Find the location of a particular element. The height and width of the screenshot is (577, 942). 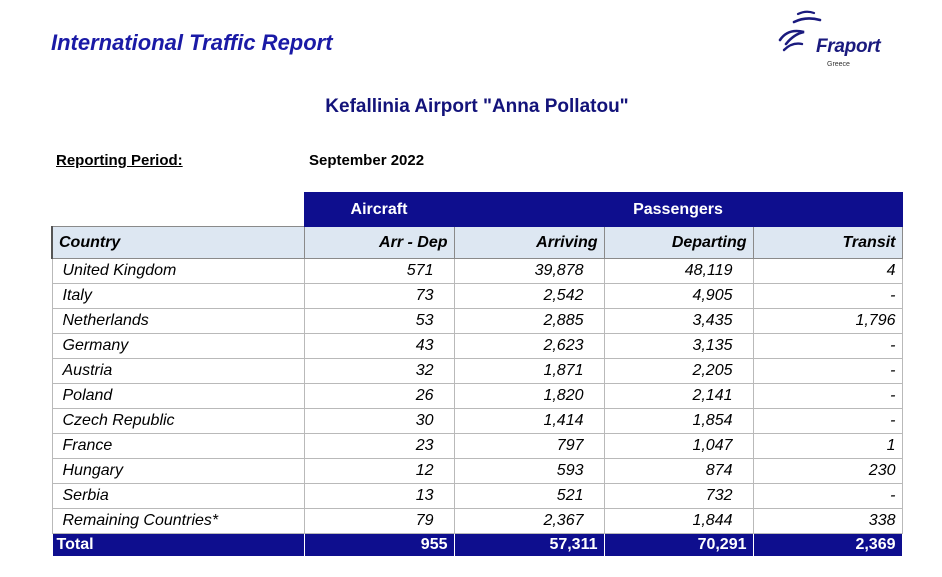

total-departing: 70,291 is located at coordinates (678, 545).